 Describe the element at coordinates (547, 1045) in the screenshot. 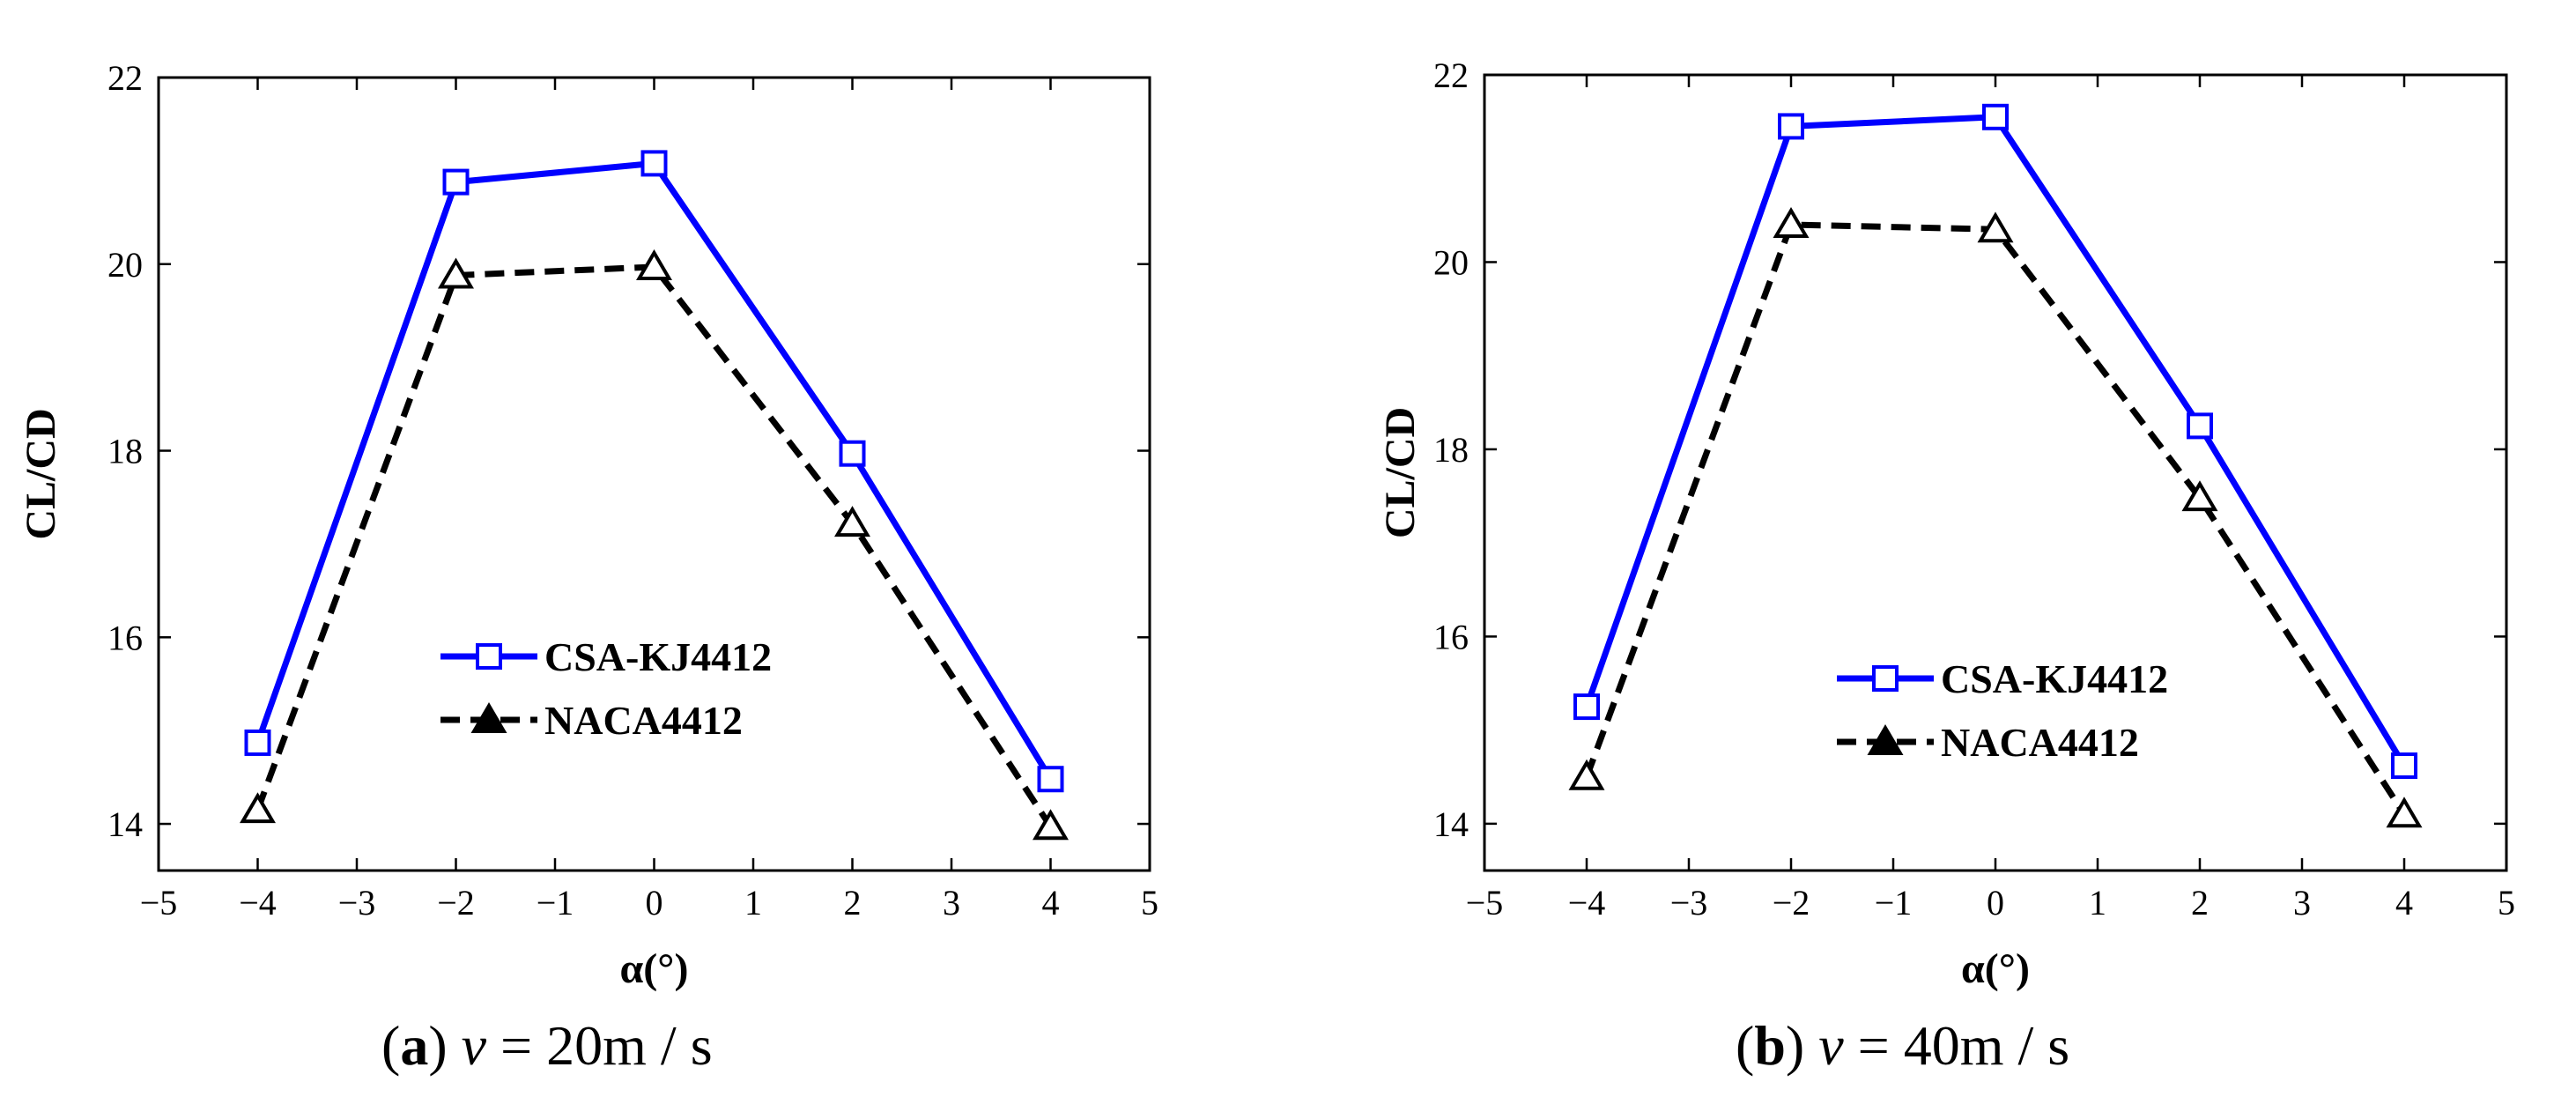

I see `panel-caption: (a) v = 20m / s` at that location.